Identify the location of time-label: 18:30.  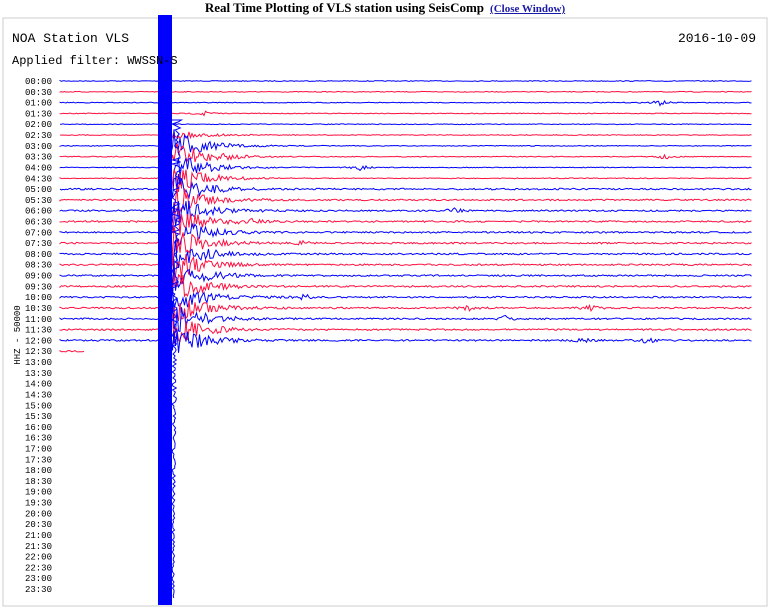
(38, 482).